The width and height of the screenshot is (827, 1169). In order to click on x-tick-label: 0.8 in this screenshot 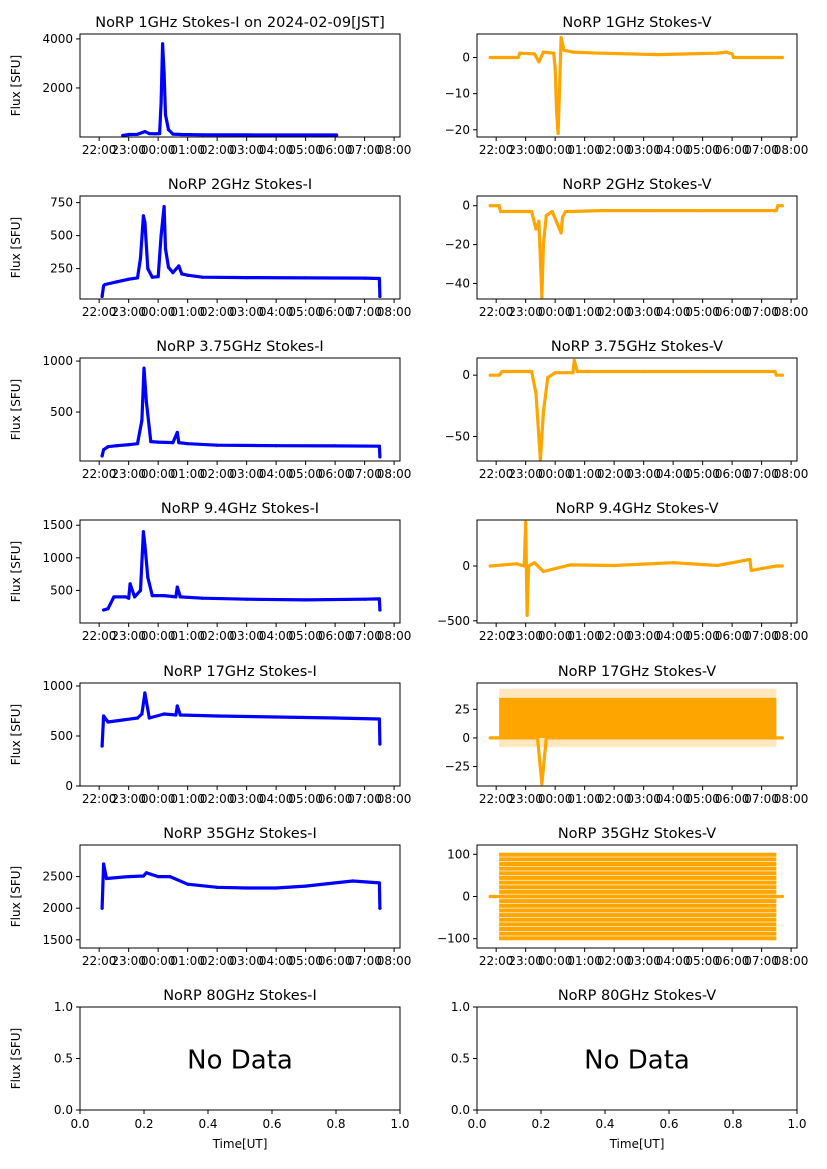, I will do `click(335, 1124)`.